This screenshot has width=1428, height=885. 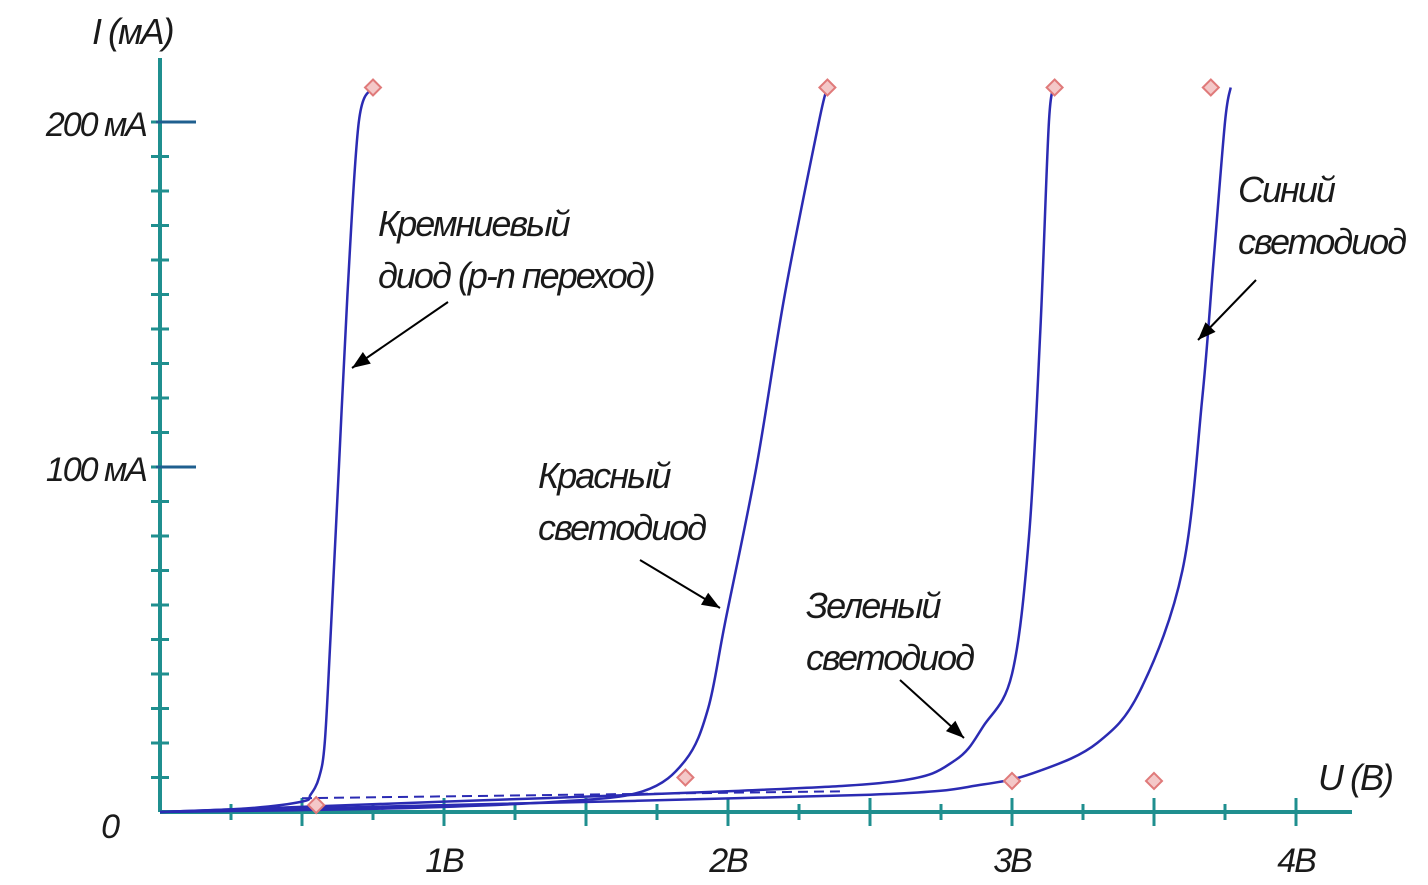 What do you see at coordinates (710, 600) in the screenshot?
I see `red-led-arrow-head` at bounding box center [710, 600].